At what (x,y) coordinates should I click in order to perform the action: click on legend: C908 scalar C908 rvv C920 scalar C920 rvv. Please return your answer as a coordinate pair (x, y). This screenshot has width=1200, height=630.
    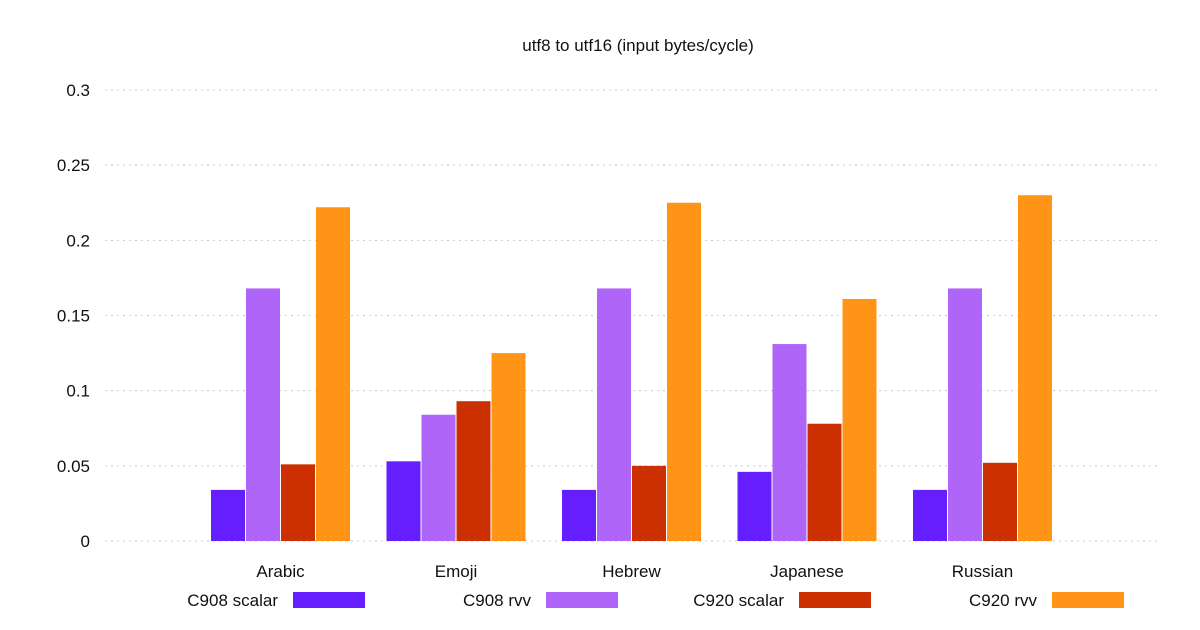
    Looking at the image, I should click on (655, 600).